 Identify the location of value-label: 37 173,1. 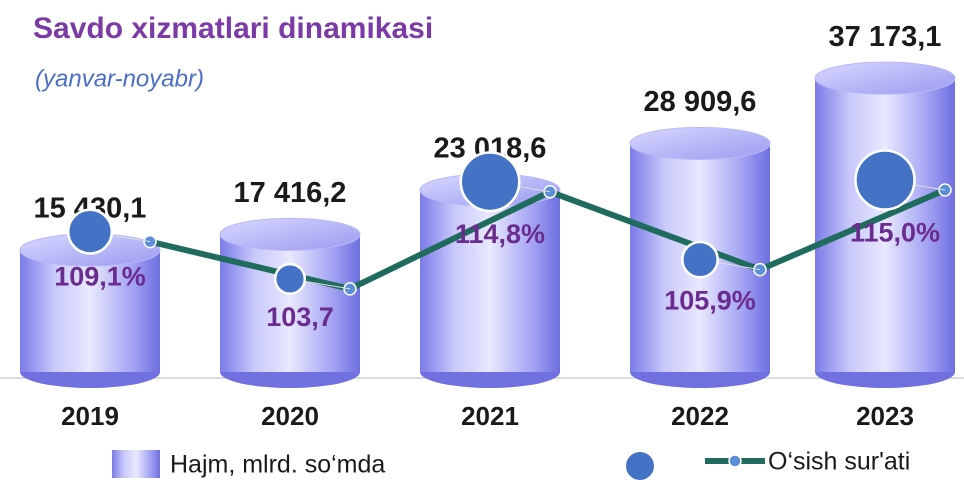
(885, 37).